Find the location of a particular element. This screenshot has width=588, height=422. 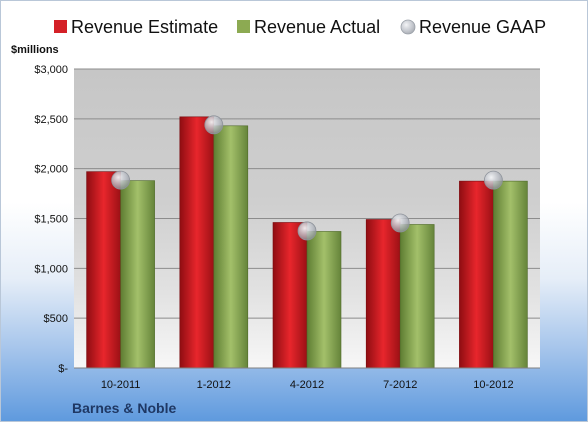

y-axis-ticks: $- $500 $1,000 $1,500 $2,000 $2,500 $3,000 is located at coordinates (51, 219).